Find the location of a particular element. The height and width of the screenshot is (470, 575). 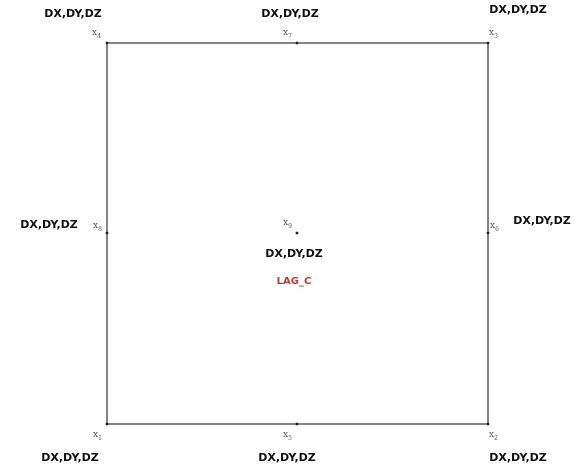

node-label-3: x3 is located at coordinates (493, 34).